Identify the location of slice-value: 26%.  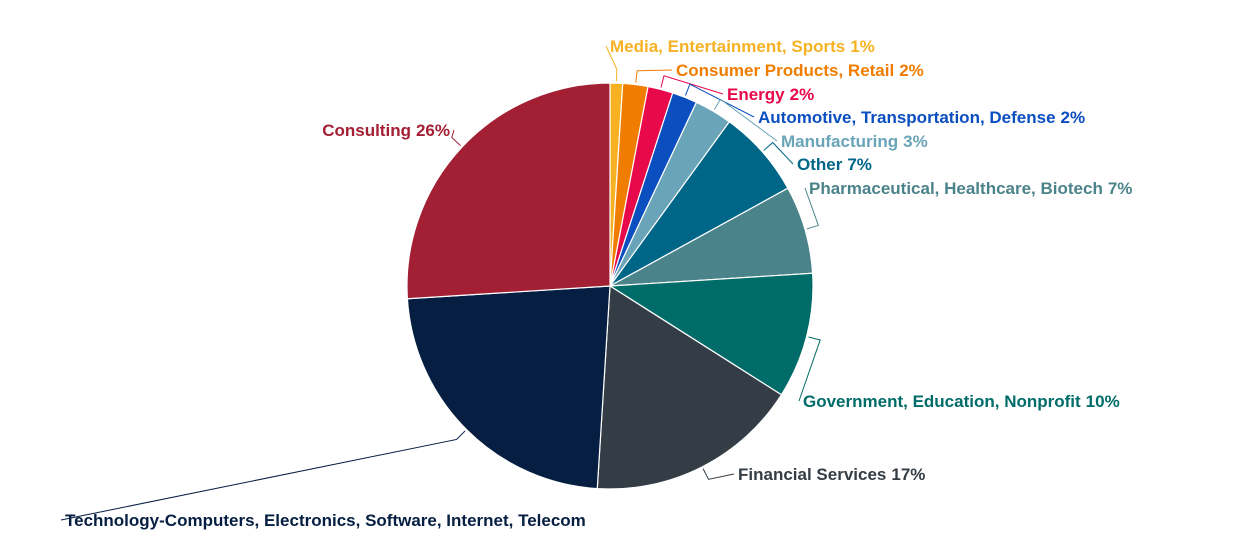
(433, 130).